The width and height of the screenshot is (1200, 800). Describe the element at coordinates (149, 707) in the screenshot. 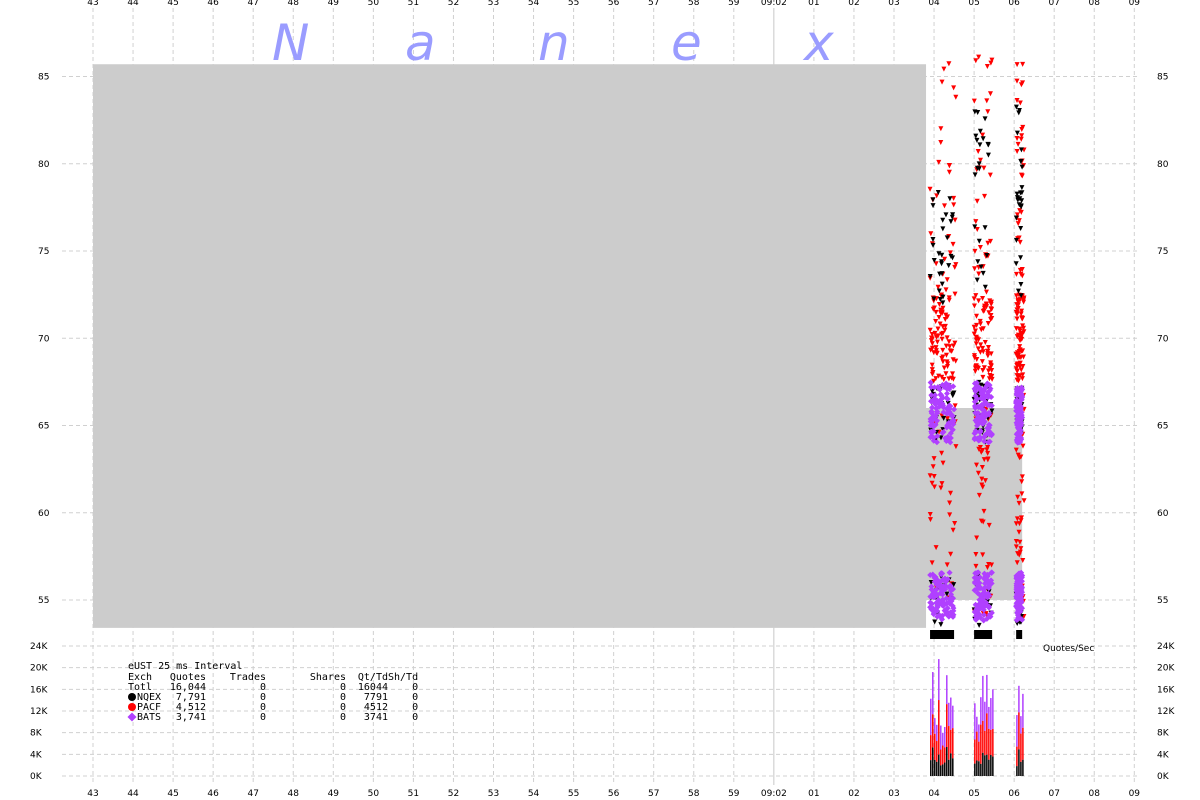

I see `stats-exch-value: PACF` at that location.